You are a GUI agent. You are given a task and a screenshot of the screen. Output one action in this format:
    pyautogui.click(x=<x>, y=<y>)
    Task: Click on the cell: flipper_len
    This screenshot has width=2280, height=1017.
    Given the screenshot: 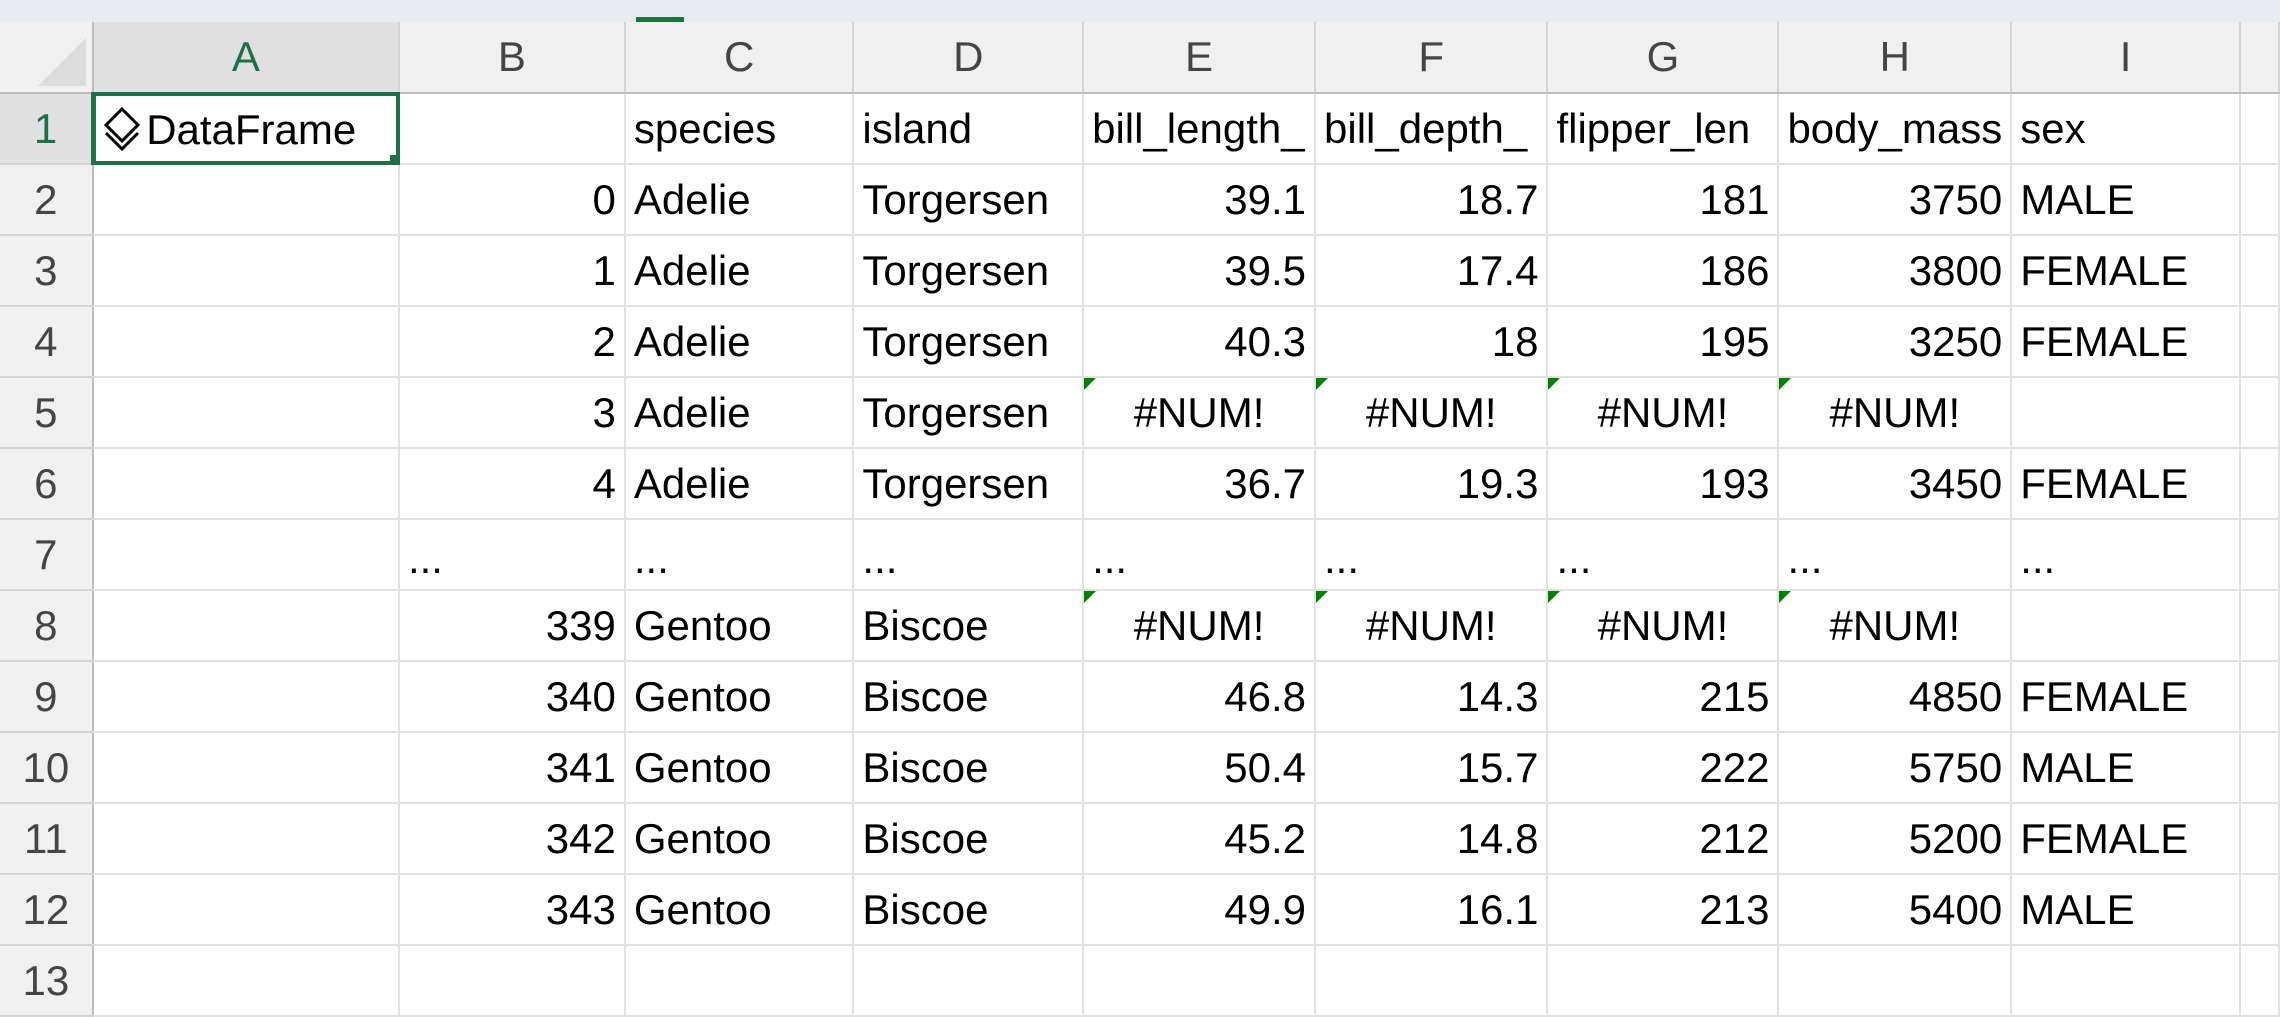 What is the action you would take?
    pyautogui.click(x=1663, y=129)
    